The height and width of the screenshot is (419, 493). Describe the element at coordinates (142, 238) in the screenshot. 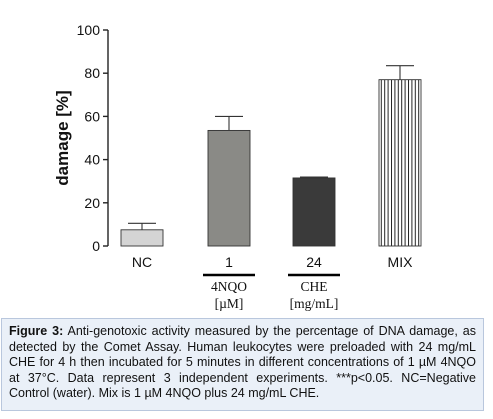

I see `bar-nc` at that location.